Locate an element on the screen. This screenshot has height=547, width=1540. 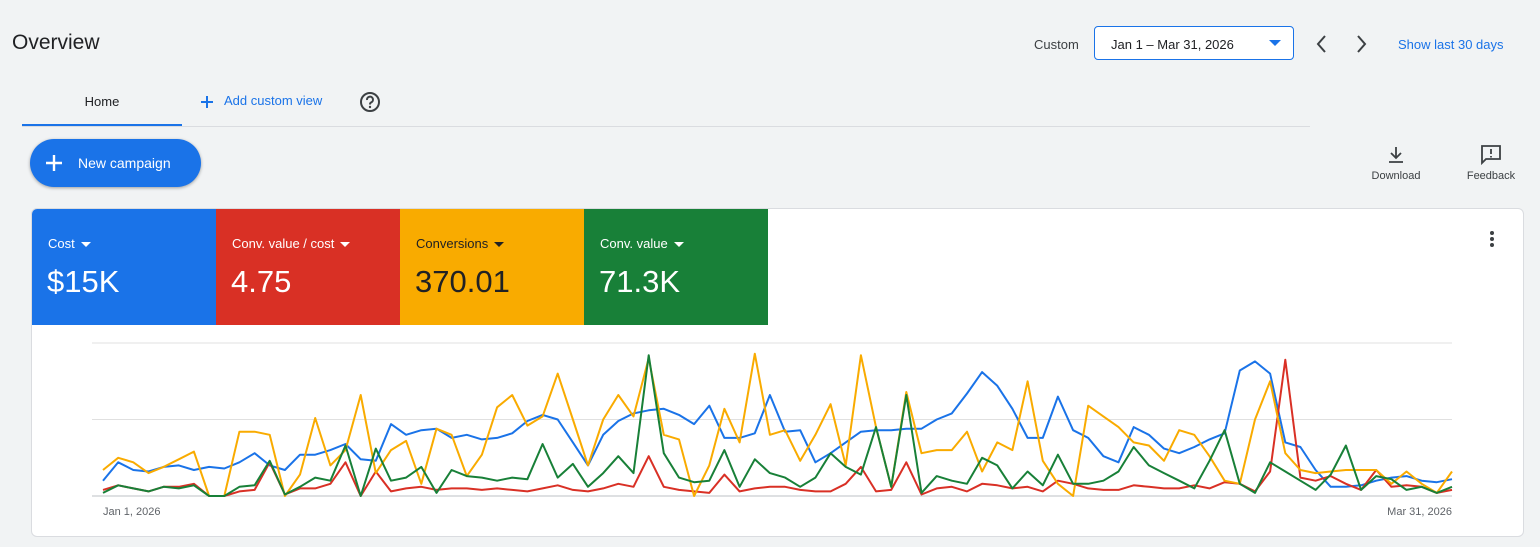
feedback-label: Feedback is located at coordinates (1491, 176).